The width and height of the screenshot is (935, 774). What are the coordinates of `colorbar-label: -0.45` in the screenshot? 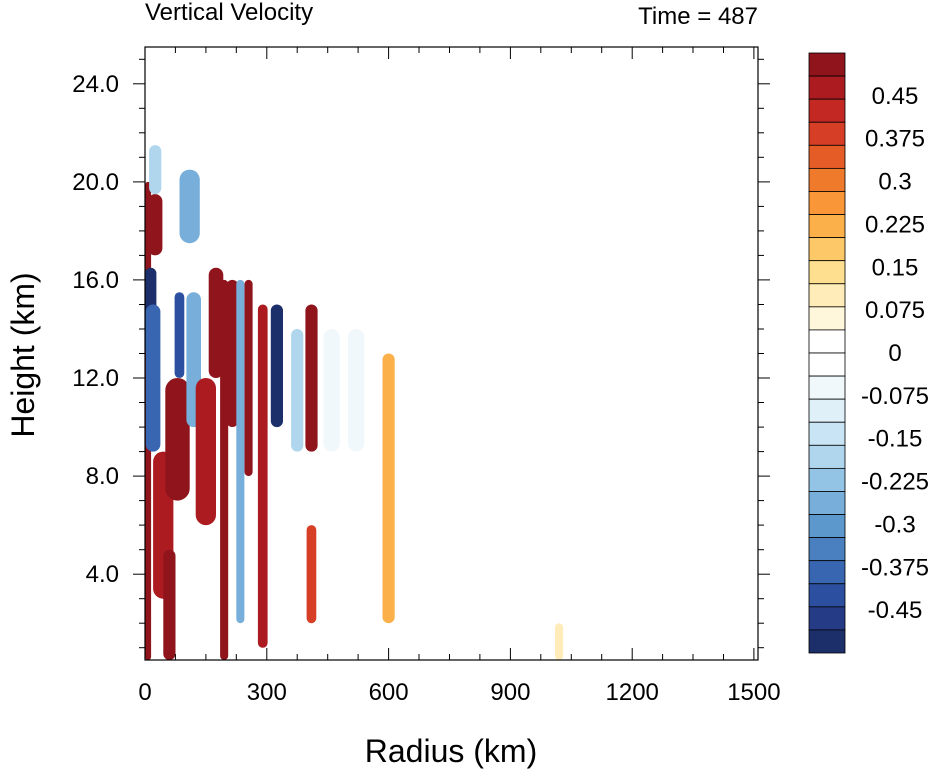 It's located at (895, 610).